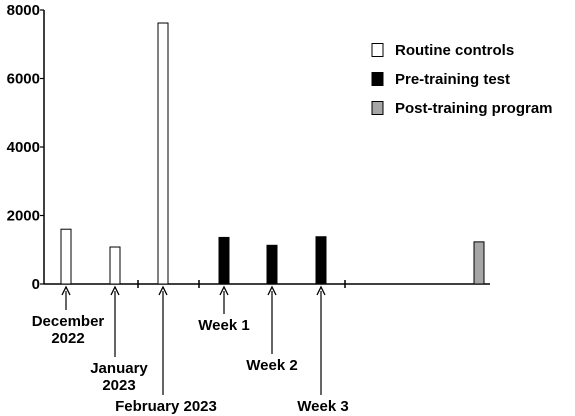 This screenshot has width=575, height=416. Describe the element at coordinates (119, 368) in the screenshot. I see `category-label: January` at that location.